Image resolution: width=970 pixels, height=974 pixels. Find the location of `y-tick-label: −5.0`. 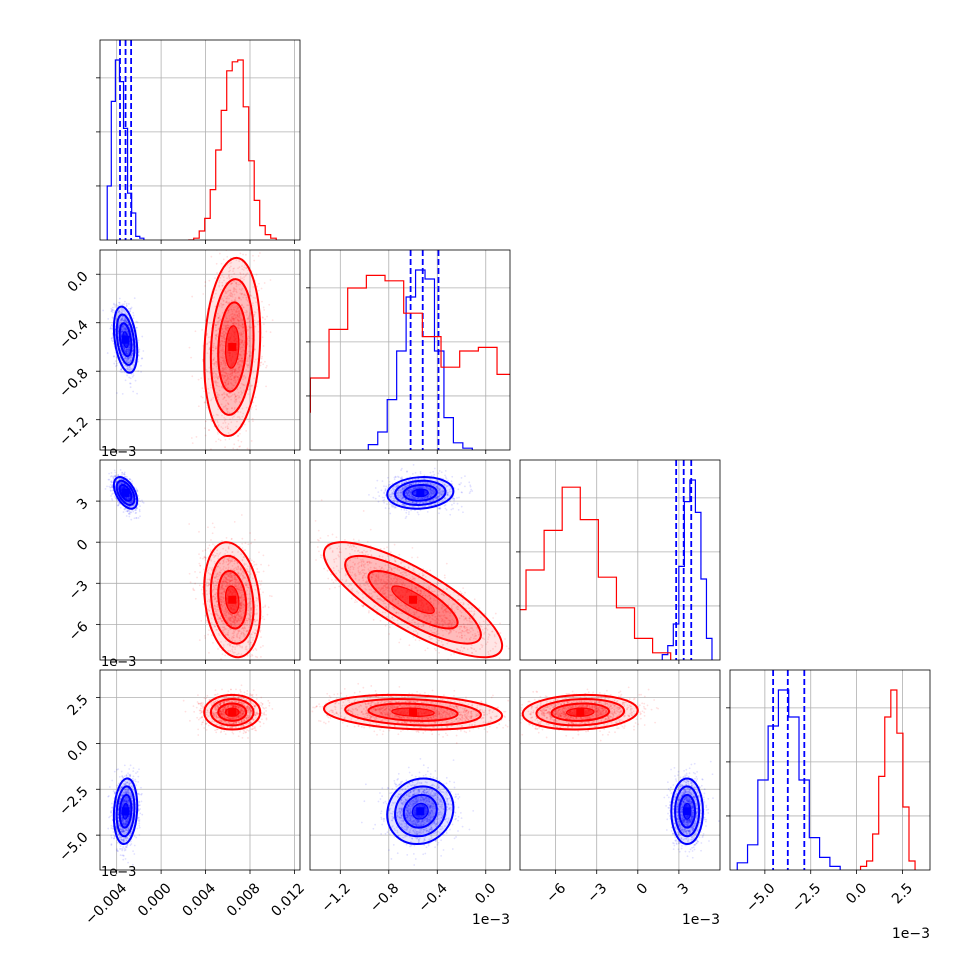

y-tick-label: −5.0 is located at coordinates (73, 846).